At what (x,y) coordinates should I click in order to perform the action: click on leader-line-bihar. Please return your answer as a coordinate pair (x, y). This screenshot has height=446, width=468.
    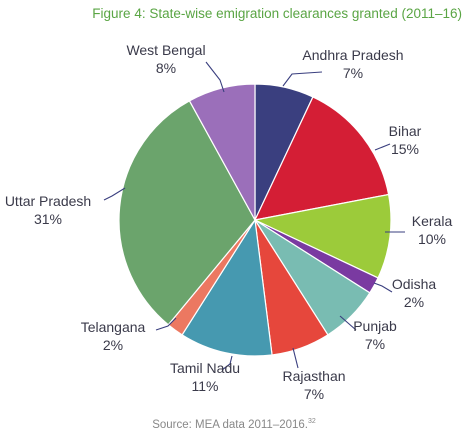
    Looking at the image, I should click on (382, 147).